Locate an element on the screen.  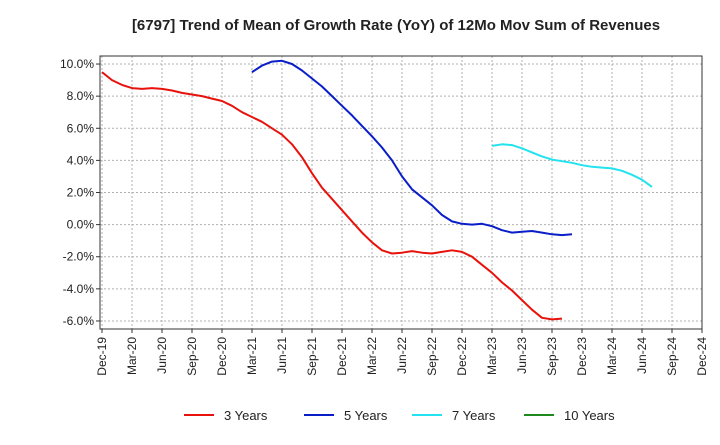
x-tick-label: Sep-24 is located at coordinates (672, 356).